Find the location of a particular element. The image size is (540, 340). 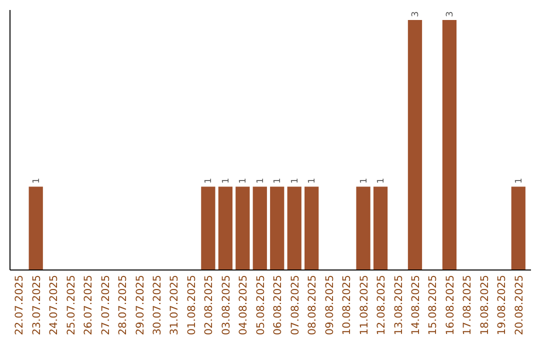

x-tick-label: 06.08.2025 is located at coordinates (278, 305).